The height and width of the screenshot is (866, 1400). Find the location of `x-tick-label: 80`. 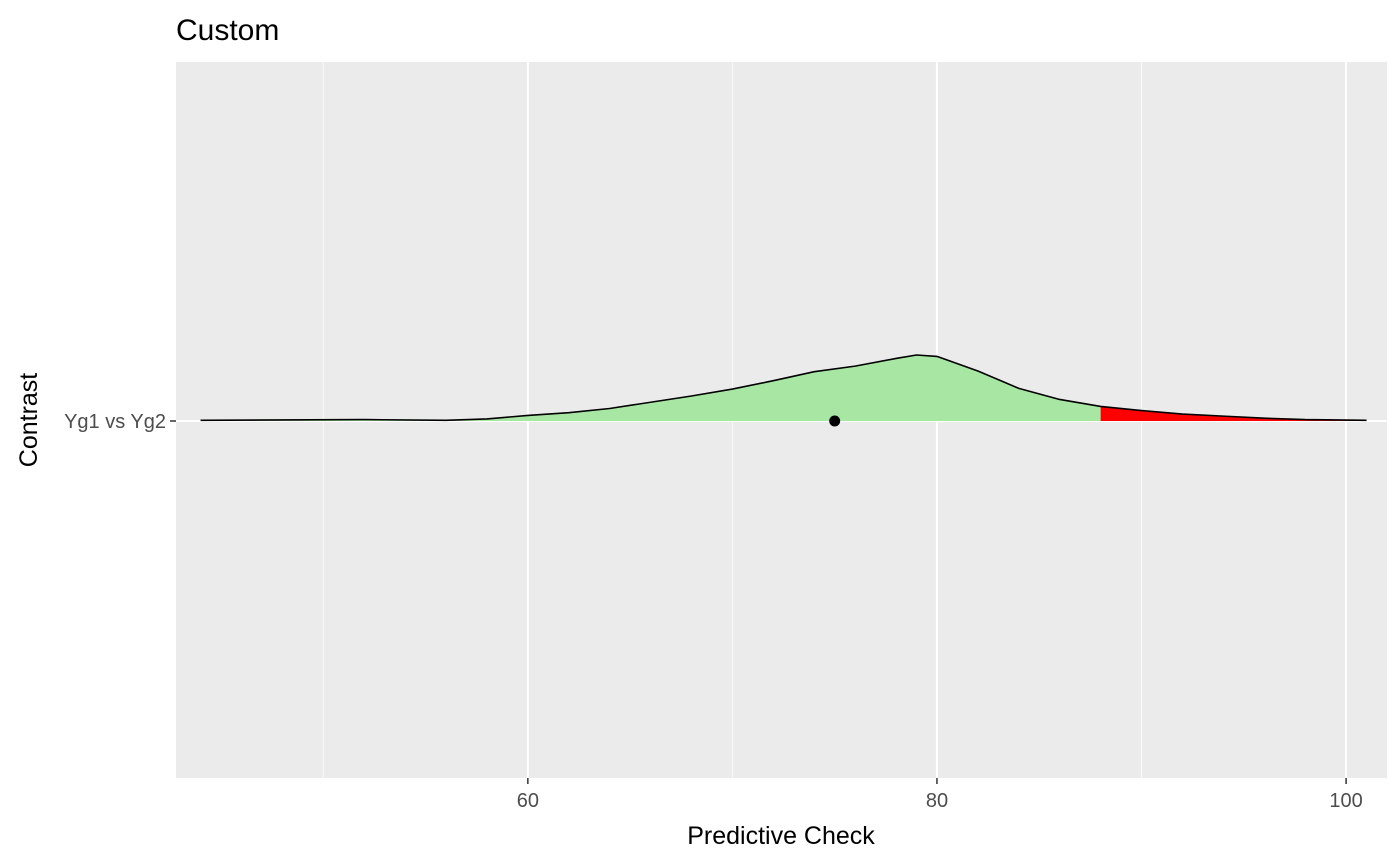

x-tick-label: 80 is located at coordinates (937, 801).